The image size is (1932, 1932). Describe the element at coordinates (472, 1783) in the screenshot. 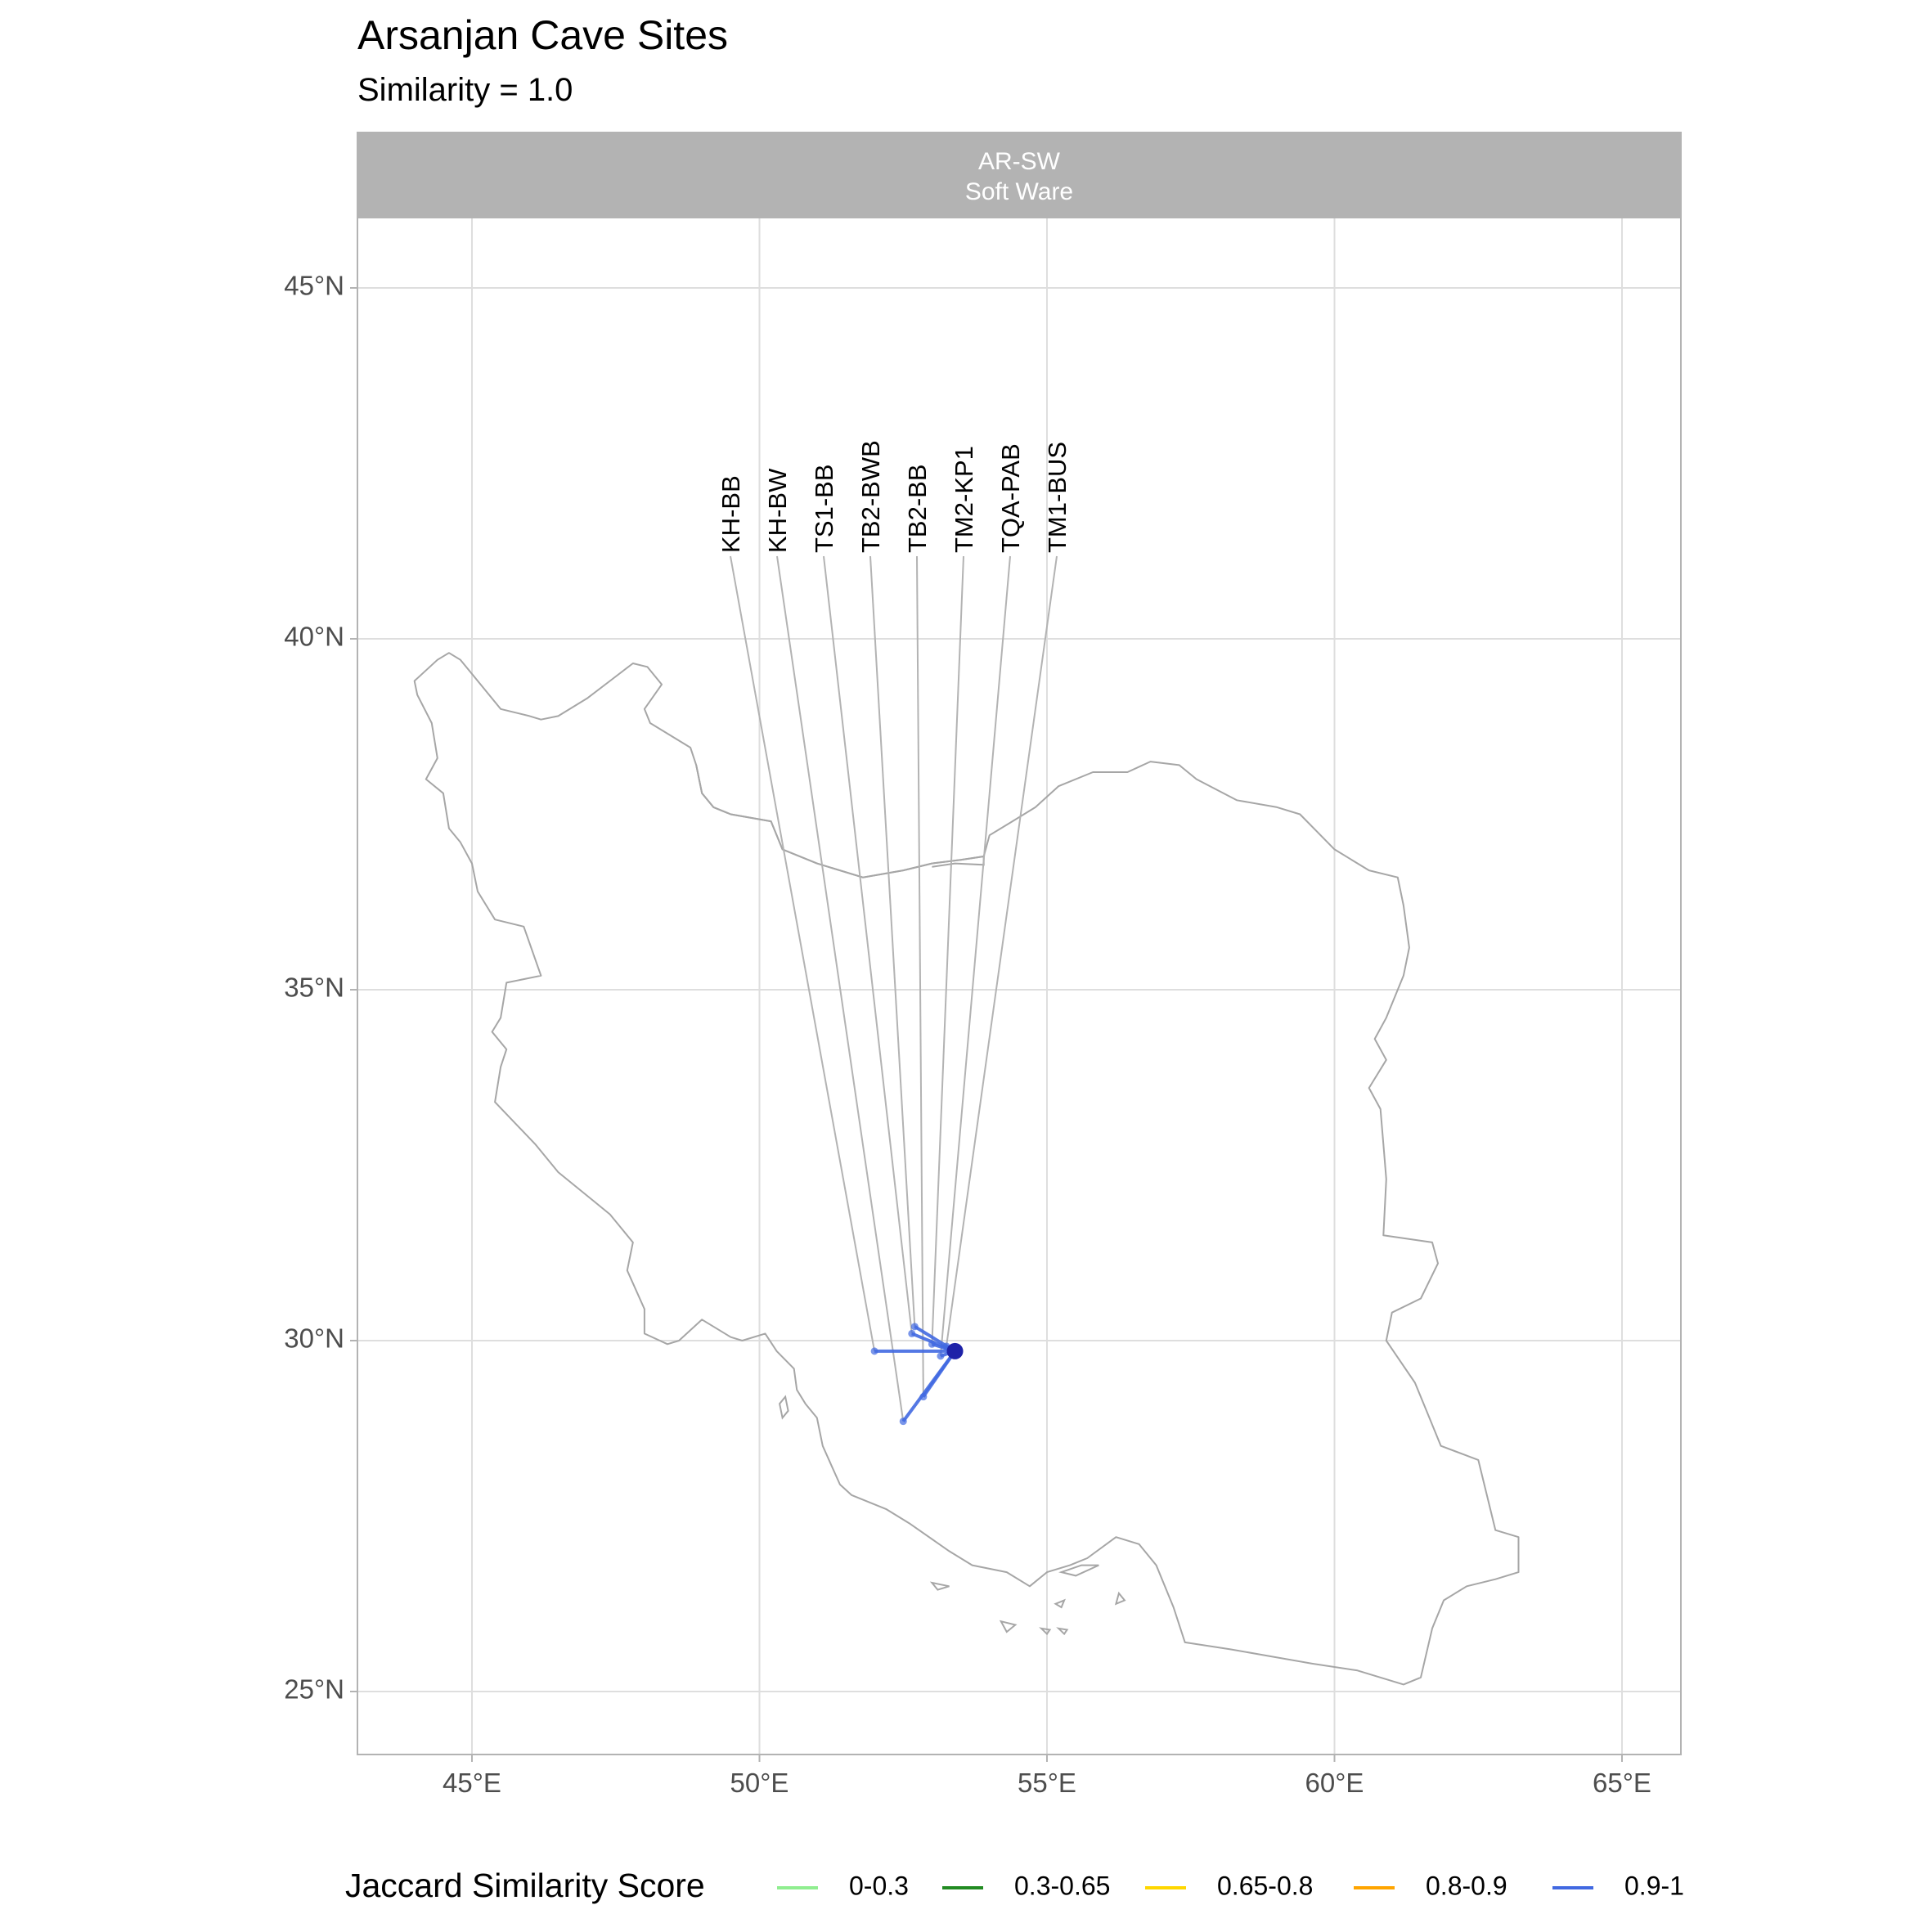

I see `x-tick-label: 45°E` at that location.